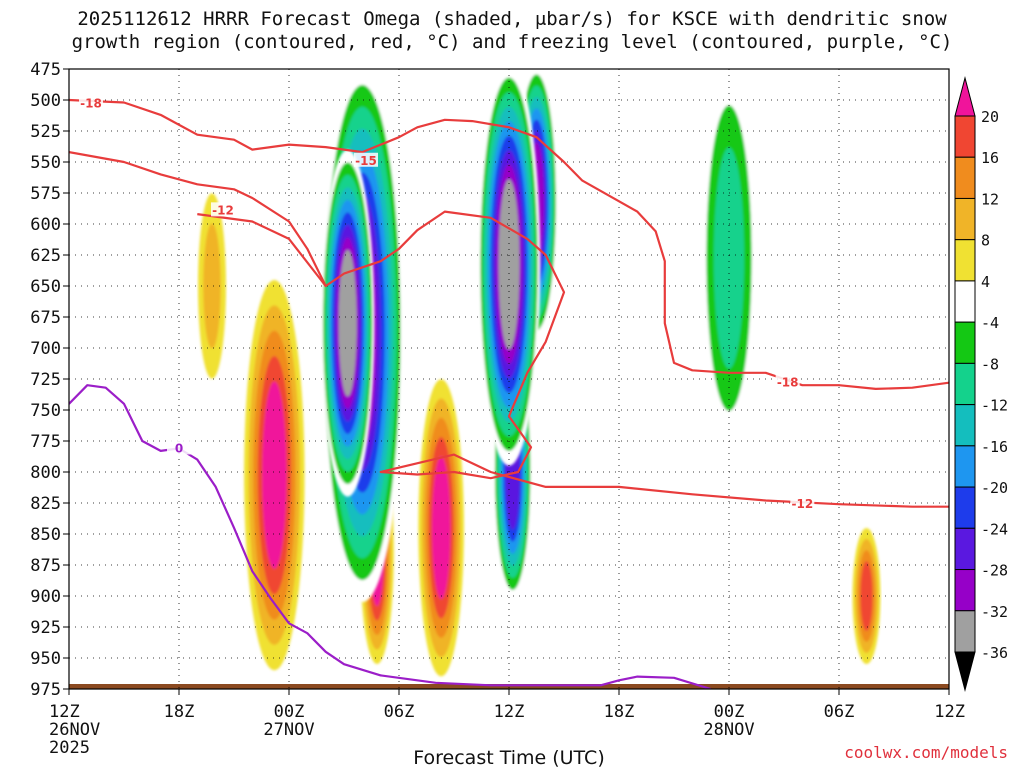  I want to click on y-tick-label: 525, so click(45, 132).